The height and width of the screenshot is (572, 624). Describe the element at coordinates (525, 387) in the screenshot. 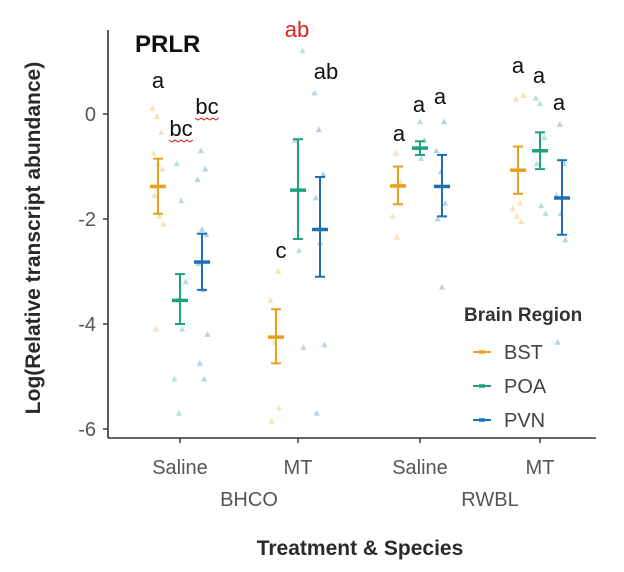

I see `legend-label-poa: POA` at that location.